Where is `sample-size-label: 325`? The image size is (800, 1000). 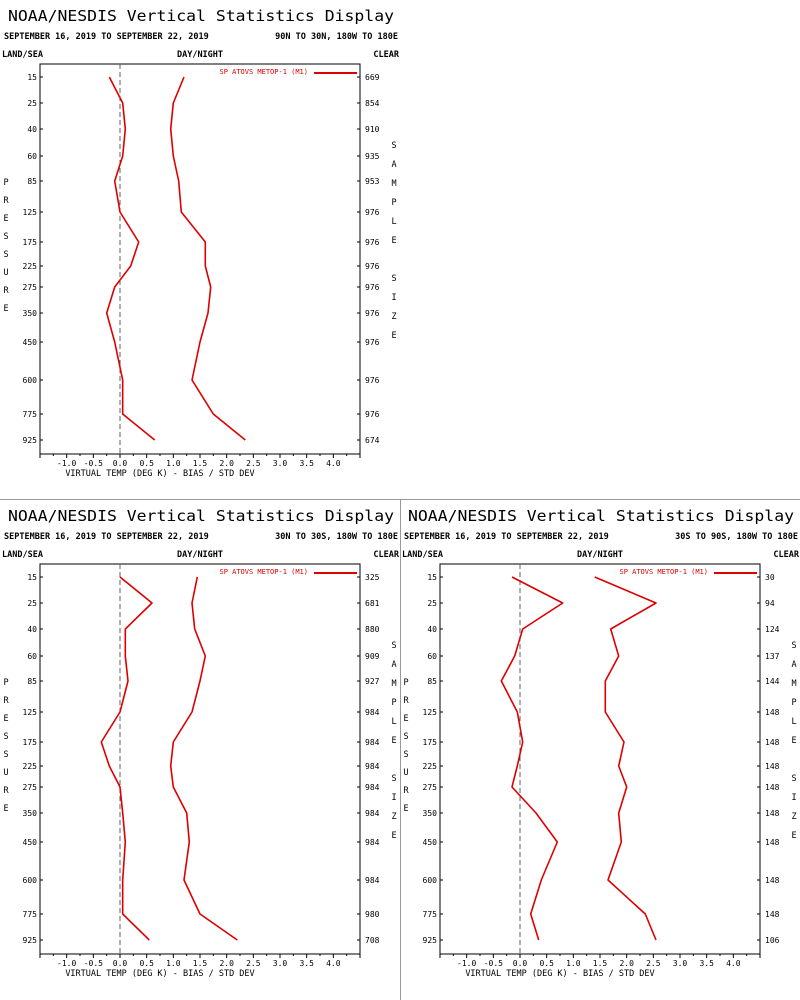
sample-size-label: 325 is located at coordinates (372, 577).